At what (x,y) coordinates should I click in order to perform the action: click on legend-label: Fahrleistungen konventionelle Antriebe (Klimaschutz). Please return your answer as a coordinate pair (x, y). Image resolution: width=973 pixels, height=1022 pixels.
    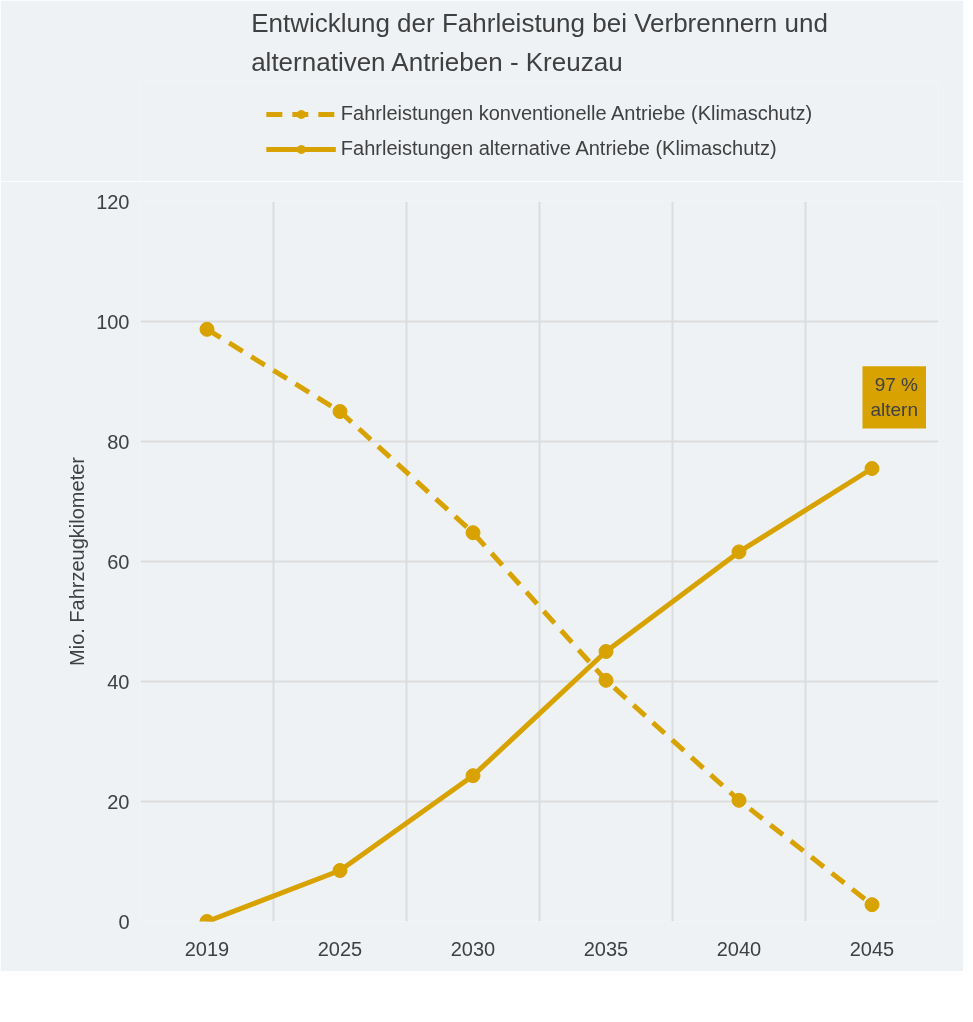
    Looking at the image, I should click on (576, 113).